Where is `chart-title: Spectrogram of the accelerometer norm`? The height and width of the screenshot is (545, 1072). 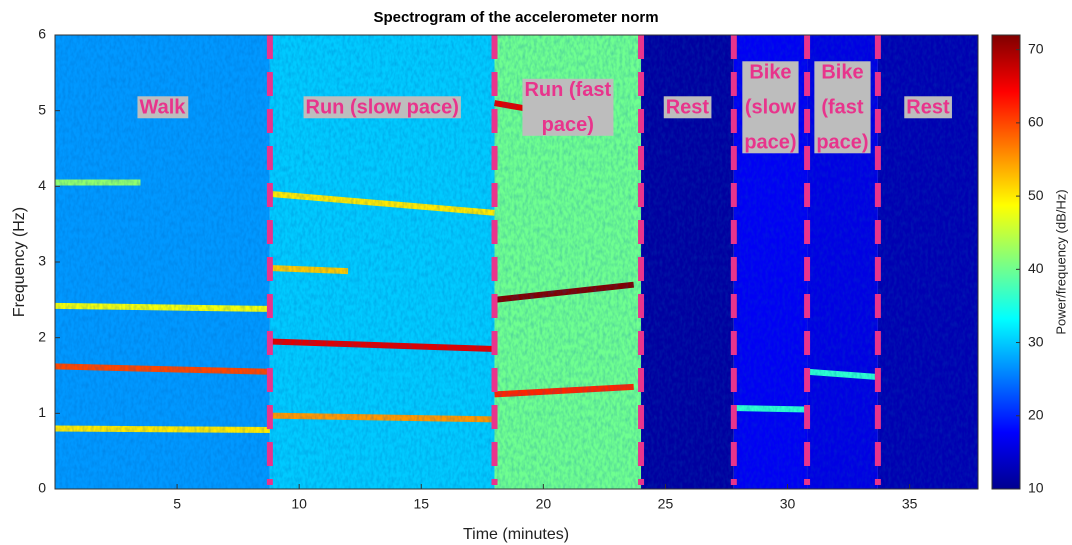 chart-title: Spectrogram of the accelerometer norm is located at coordinates (515, 17).